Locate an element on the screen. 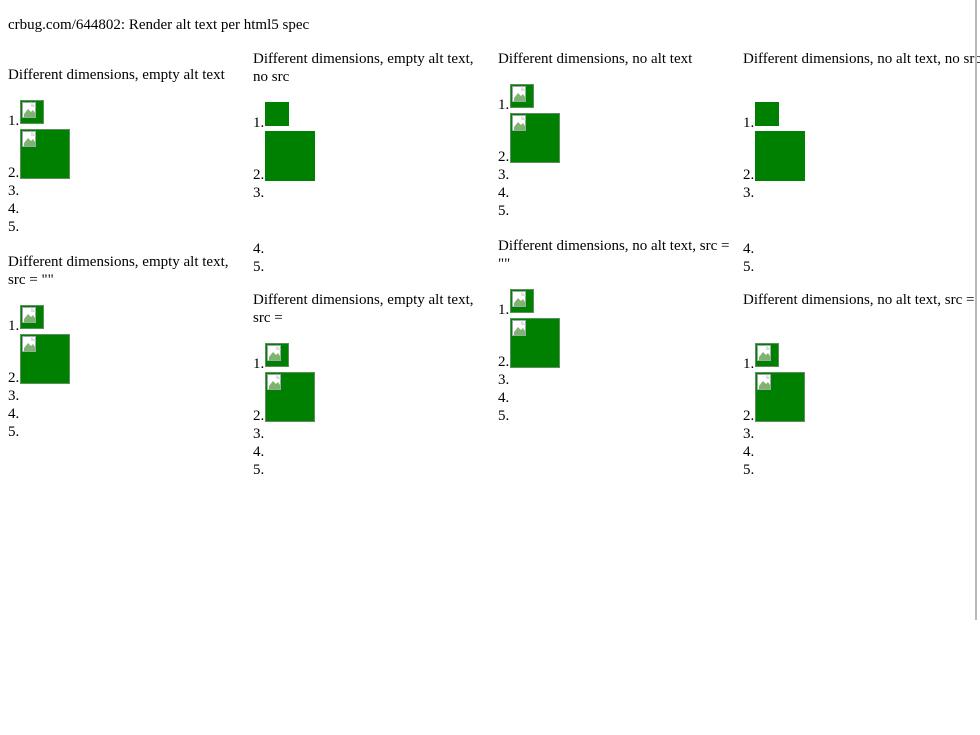 The height and width of the screenshot is (735, 980). vertical-scrollbar is located at coordinates (976, 310).